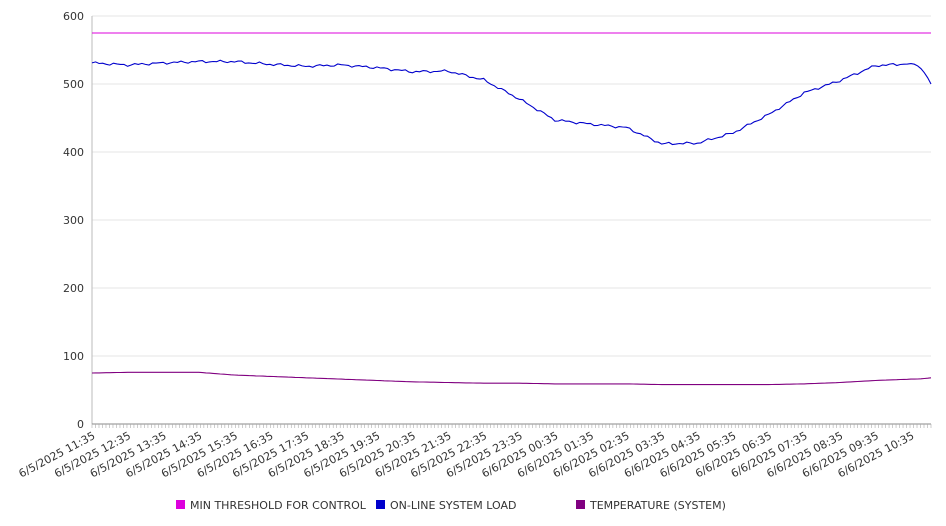 The image size is (946, 526). Describe the element at coordinates (73, 84) in the screenshot. I see `y-tick-label: 500` at that location.